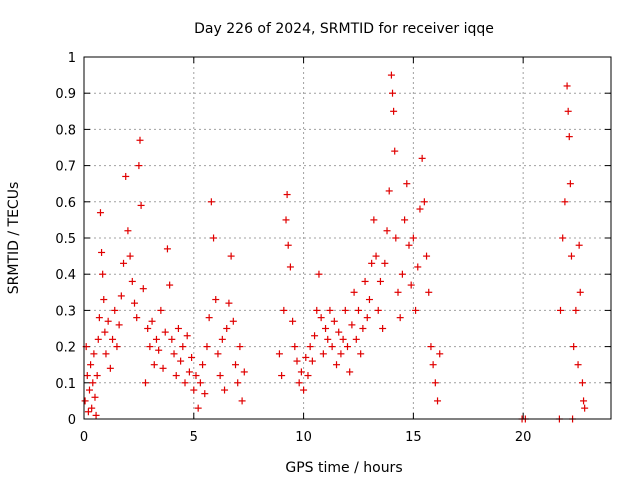 Image resolution: width=640 pixels, height=485 pixels. Describe the element at coordinates (65, 239) in the screenshot. I see `y-tick-label: 0.5` at that location.